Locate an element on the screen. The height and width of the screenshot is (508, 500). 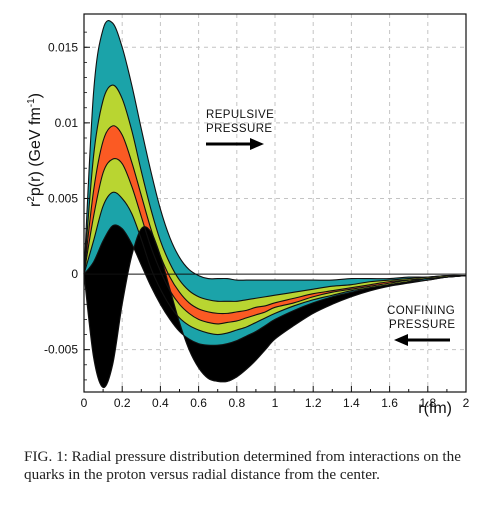
repulsive-label-line2: PRESSURE is located at coordinates (239, 129).